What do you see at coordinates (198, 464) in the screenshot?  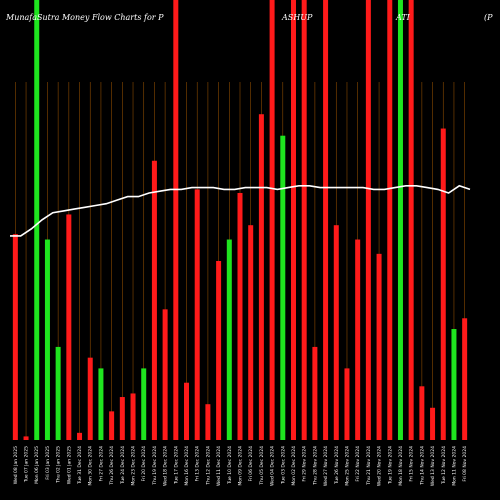 I see `x-tick-label: Fri 13 Dec 2024` at bounding box center [198, 464].